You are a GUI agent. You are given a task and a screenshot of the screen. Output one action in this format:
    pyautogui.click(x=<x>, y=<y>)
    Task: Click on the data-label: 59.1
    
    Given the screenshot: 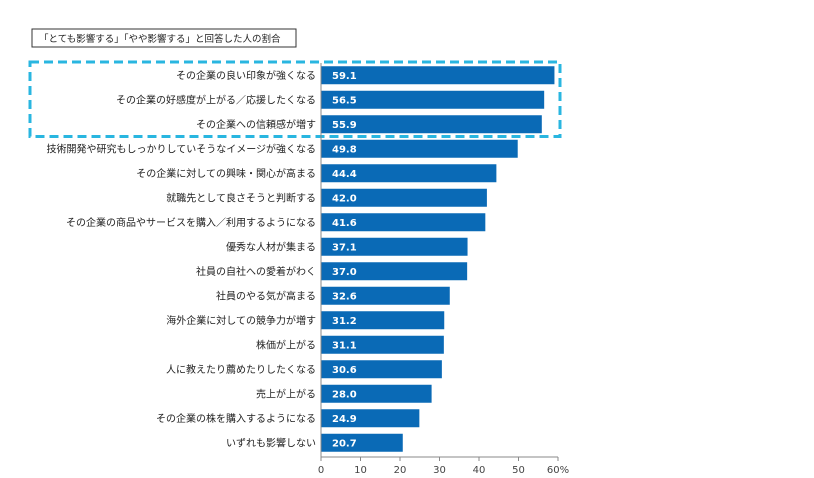 What is the action you would take?
    pyautogui.click(x=344, y=76)
    